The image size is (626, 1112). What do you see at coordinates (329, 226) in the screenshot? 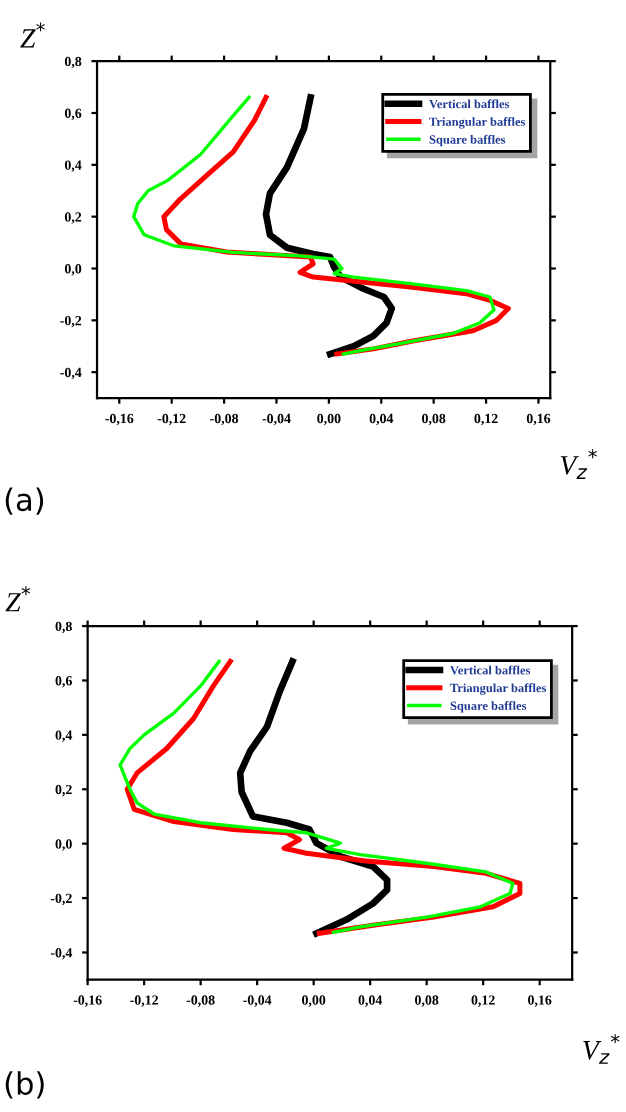
I see `line-series` at bounding box center [329, 226].